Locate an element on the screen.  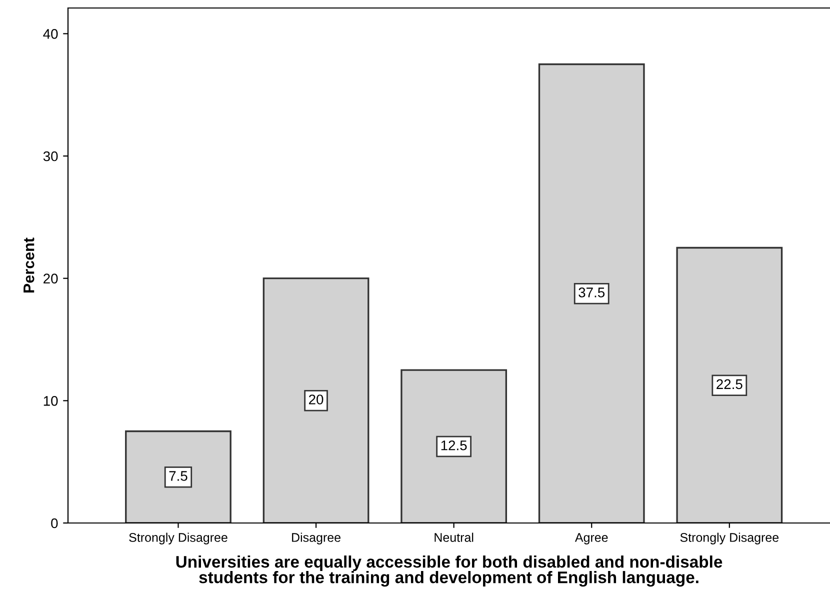
data-label: 12.5 is located at coordinates (454, 445).